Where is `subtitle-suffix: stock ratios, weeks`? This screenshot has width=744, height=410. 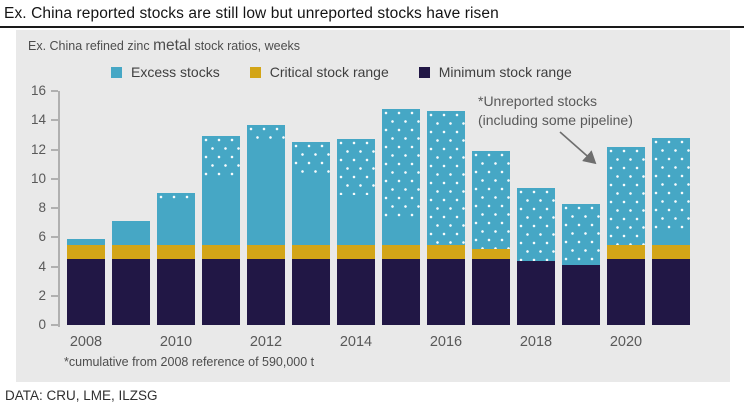
subtitle-suffix: stock ratios, weeks is located at coordinates (245, 46).